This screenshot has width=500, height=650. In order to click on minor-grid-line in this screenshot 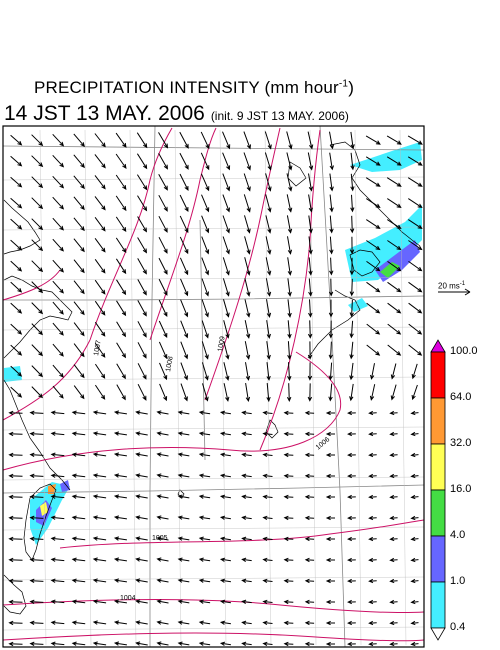, I will do `click(403, 387)`.